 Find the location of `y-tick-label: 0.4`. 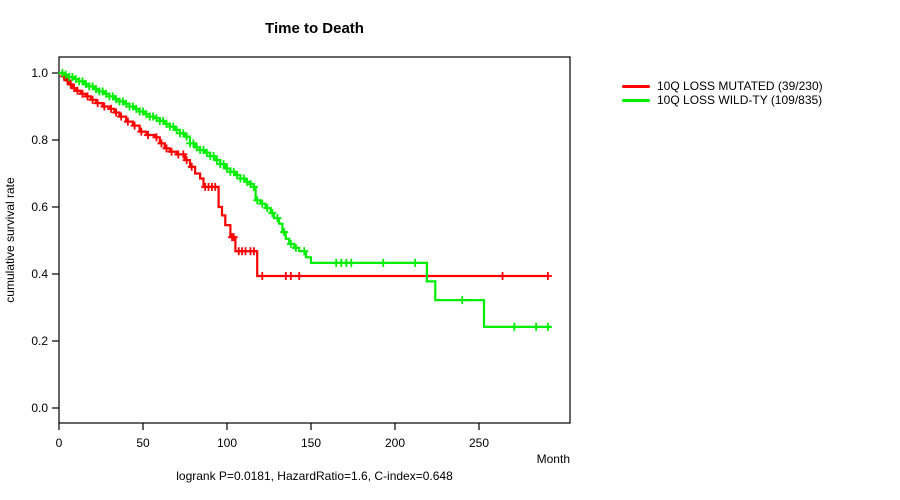

y-tick-label: 0.4 is located at coordinates (39, 274).